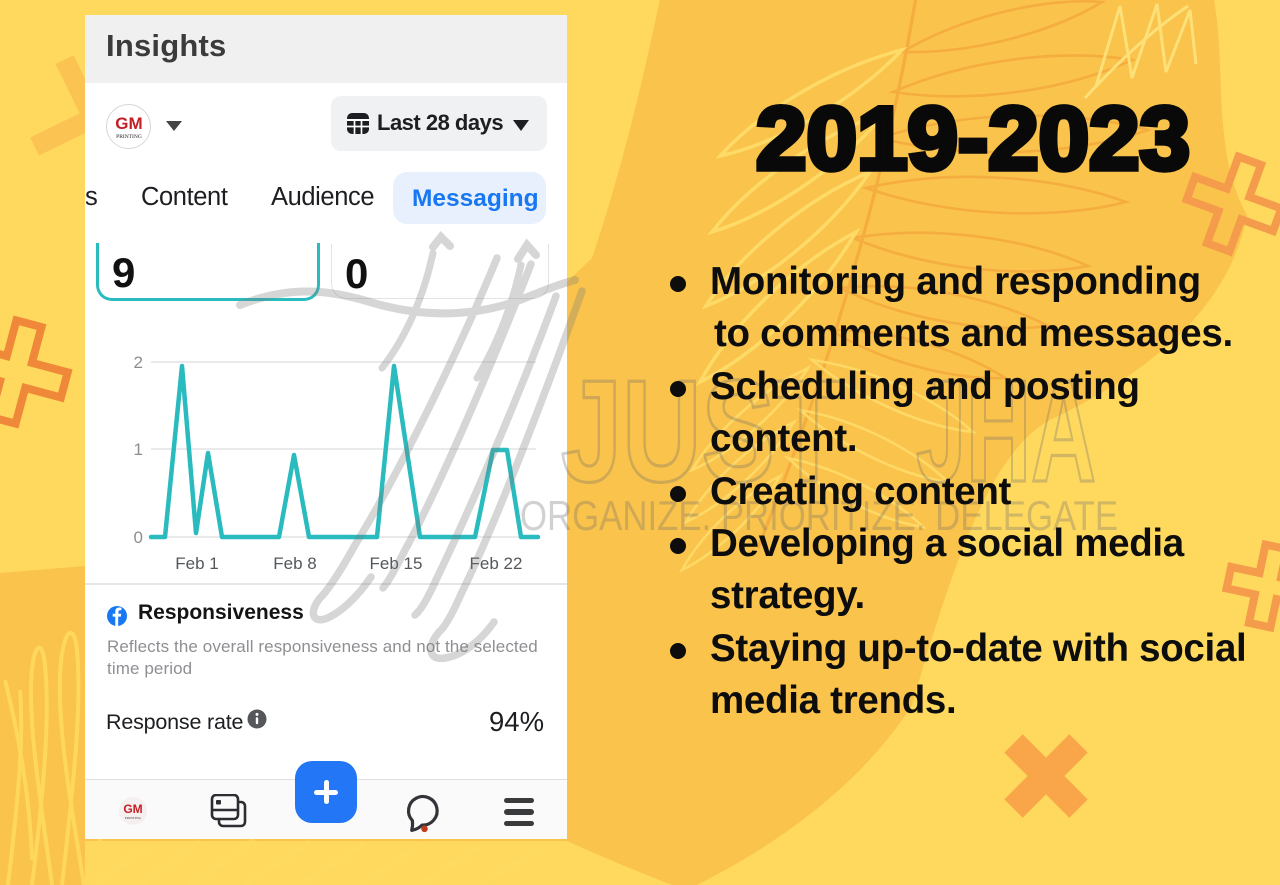 This screenshot has height=885, width=1280. What do you see at coordinates (496, 563) in the screenshot?
I see `svg-text: Feb 22` at bounding box center [496, 563].